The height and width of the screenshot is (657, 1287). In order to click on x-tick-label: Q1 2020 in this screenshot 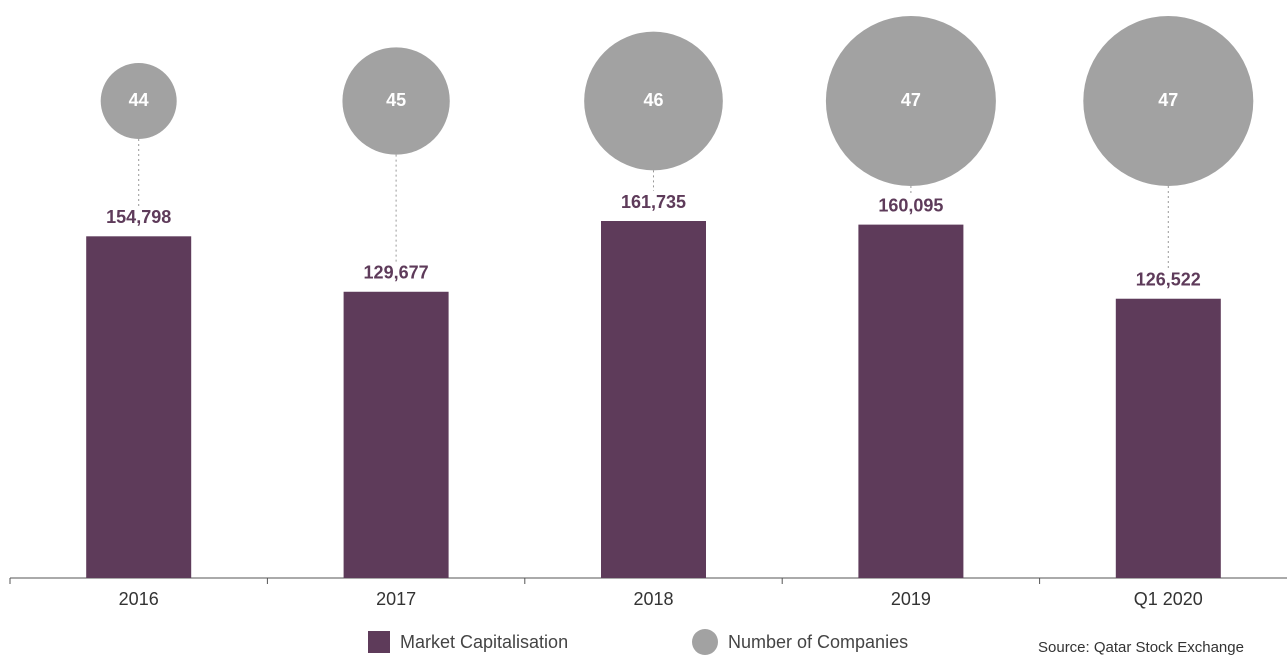, I will do `click(1168, 599)`.